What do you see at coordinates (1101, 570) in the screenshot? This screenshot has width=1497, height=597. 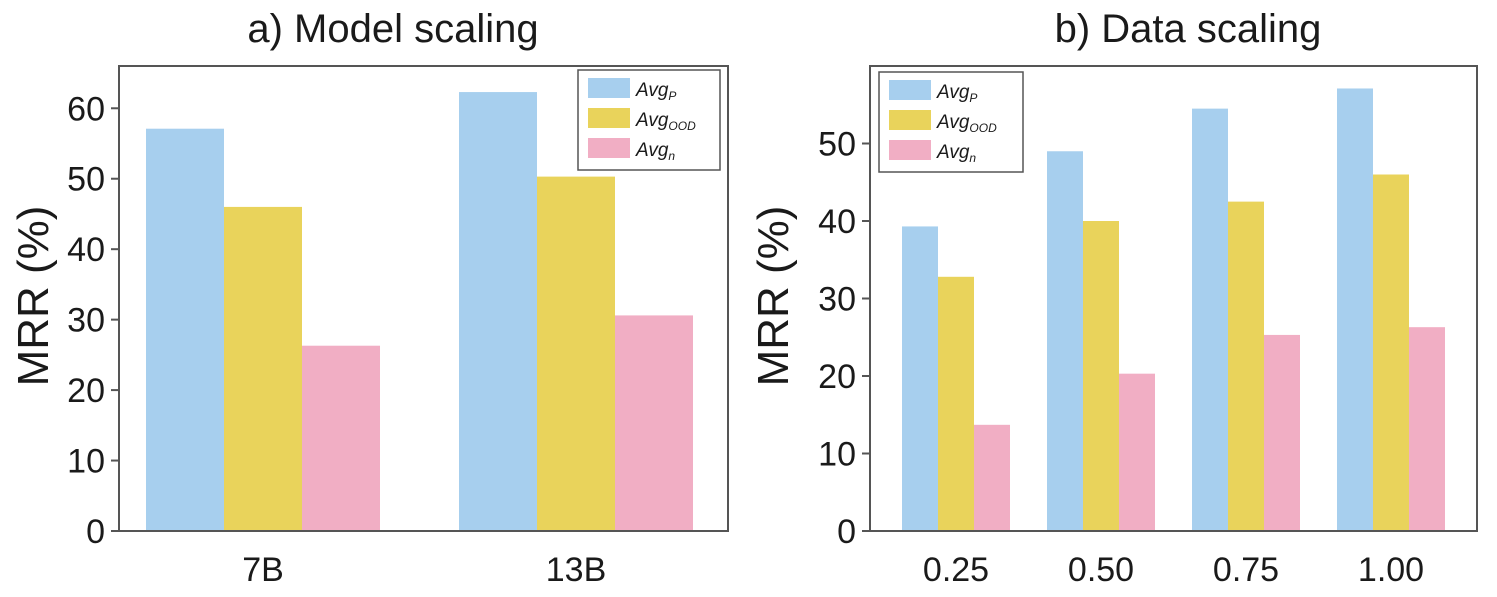 I see `x-tick-label: 0.50` at bounding box center [1101, 570].